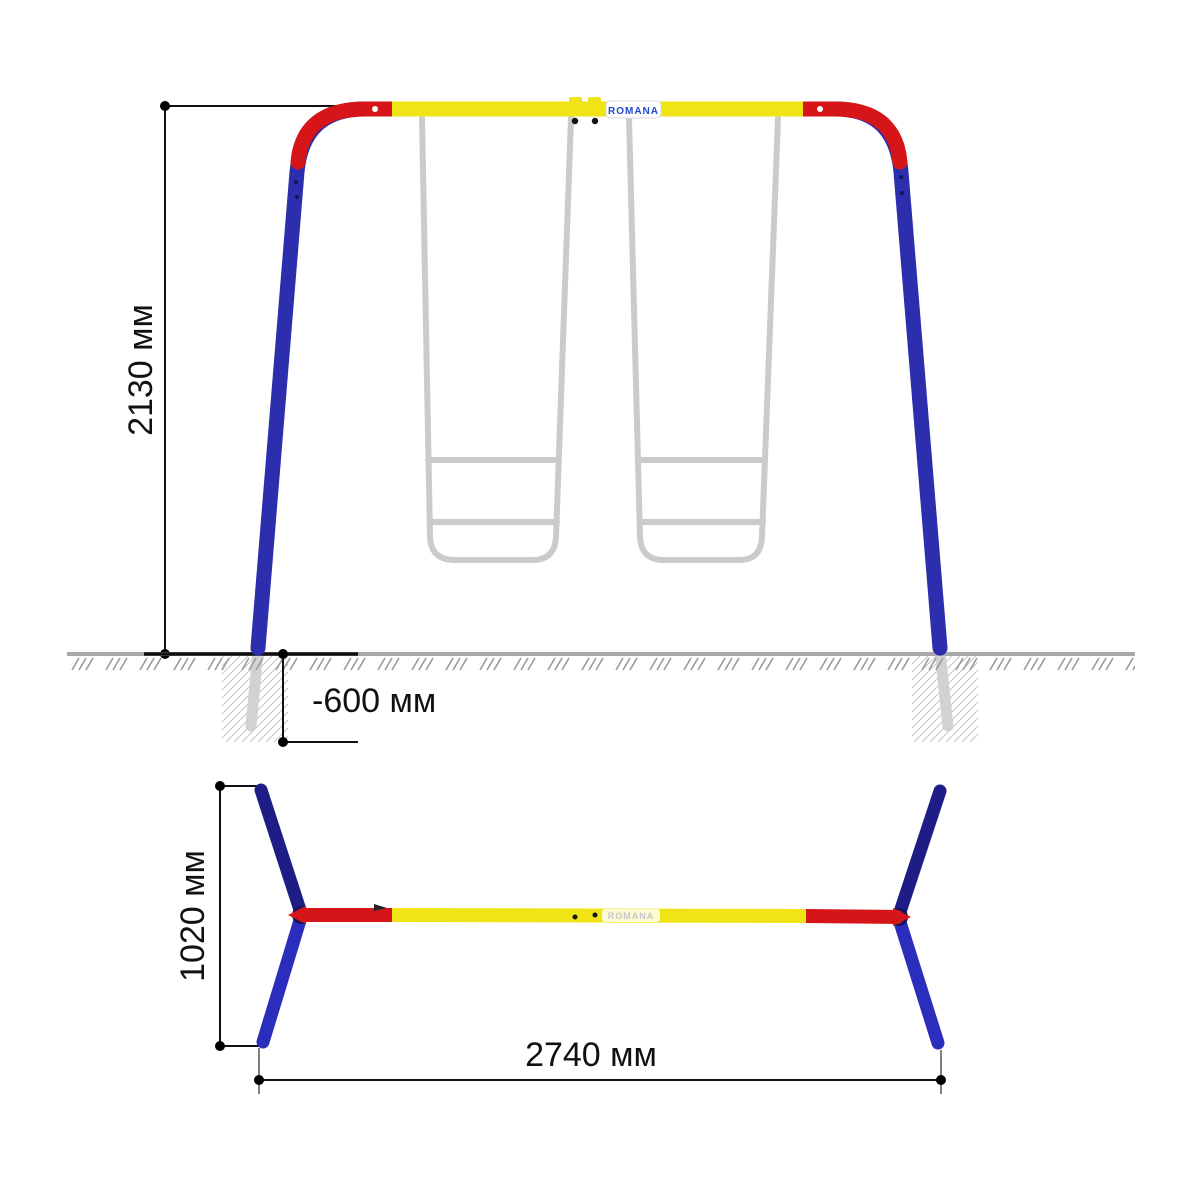 This screenshot has height=1200, width=1200. I want to click on depth-dimension-label: -600 мм, so click(374, 701).